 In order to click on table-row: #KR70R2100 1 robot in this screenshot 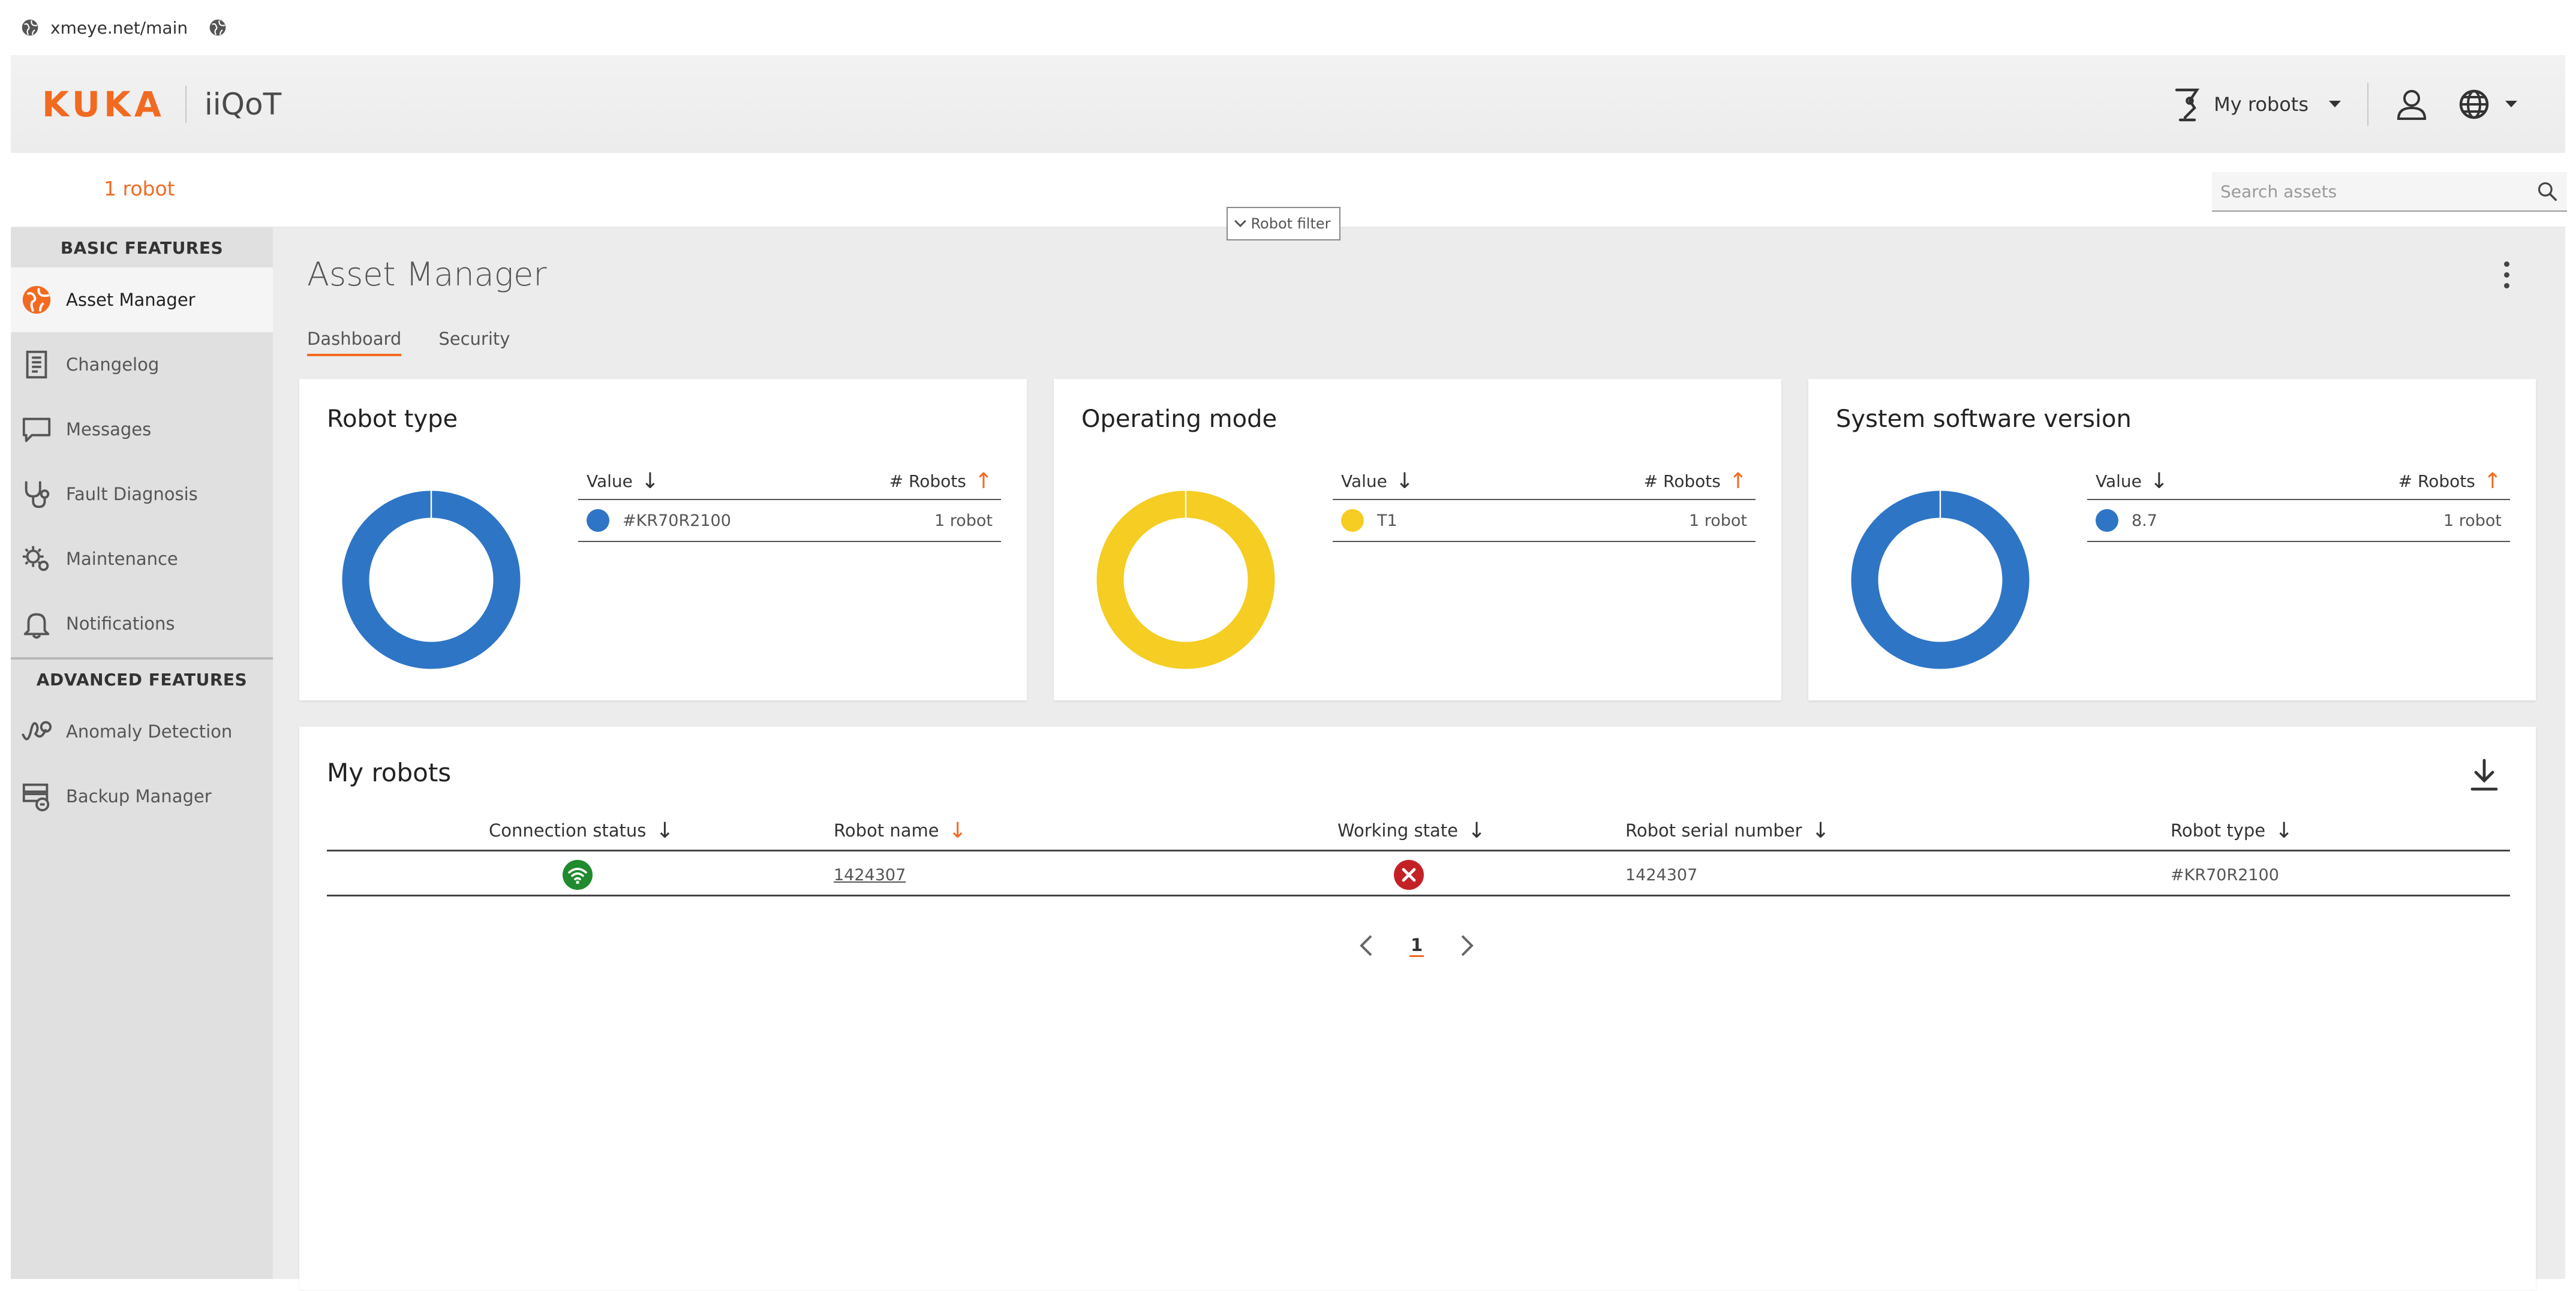, I will do `click(790, 521)`.